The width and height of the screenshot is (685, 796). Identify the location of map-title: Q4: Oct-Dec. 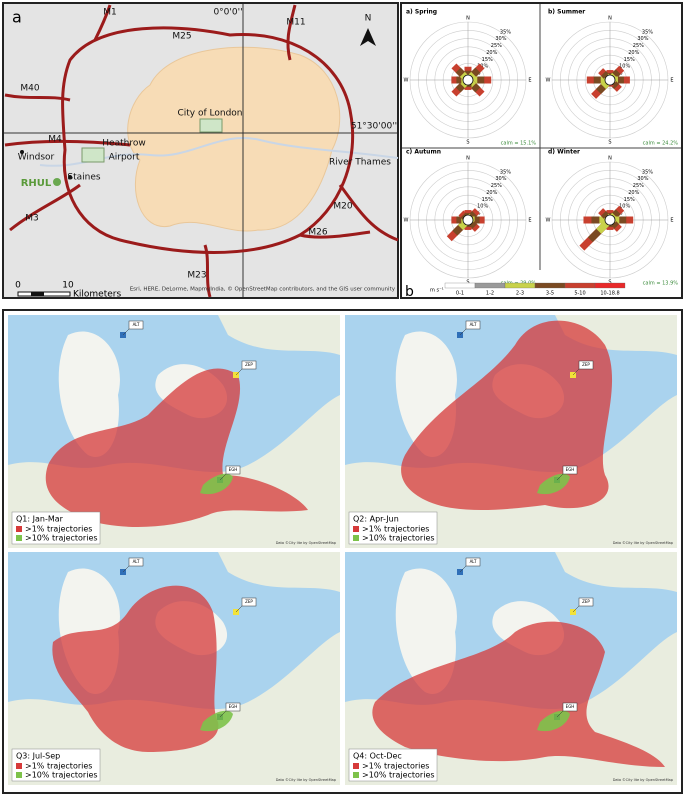
(377, 756).